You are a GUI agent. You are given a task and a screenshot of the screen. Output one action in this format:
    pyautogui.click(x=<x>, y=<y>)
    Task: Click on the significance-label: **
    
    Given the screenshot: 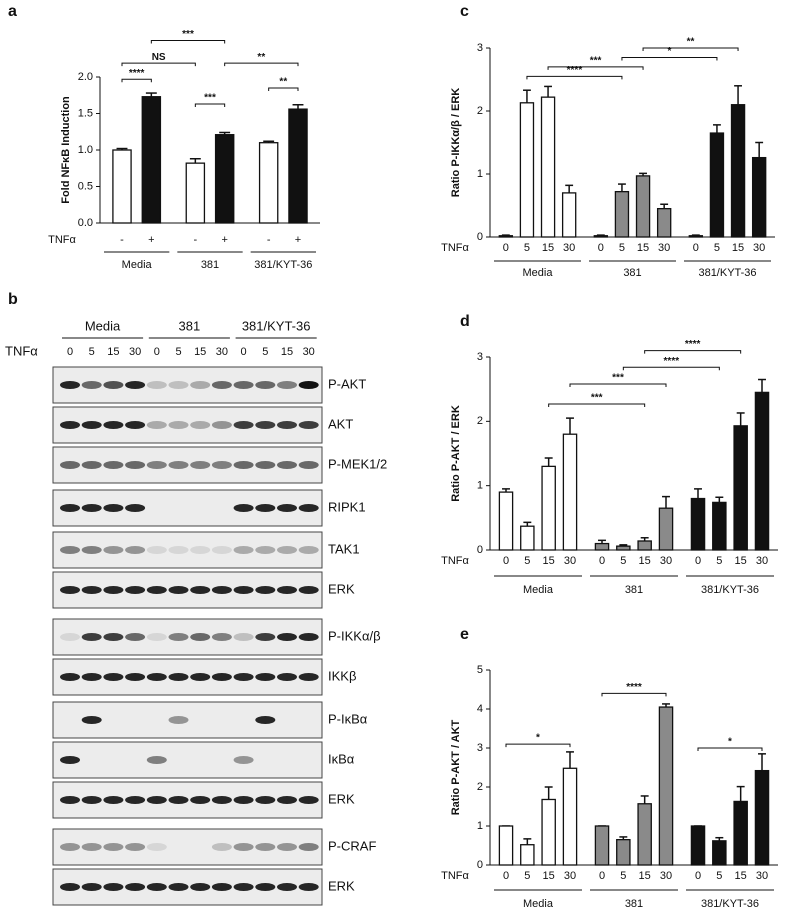 What is the action you would take?
    pyautogui.click(x=283, y=82)
    